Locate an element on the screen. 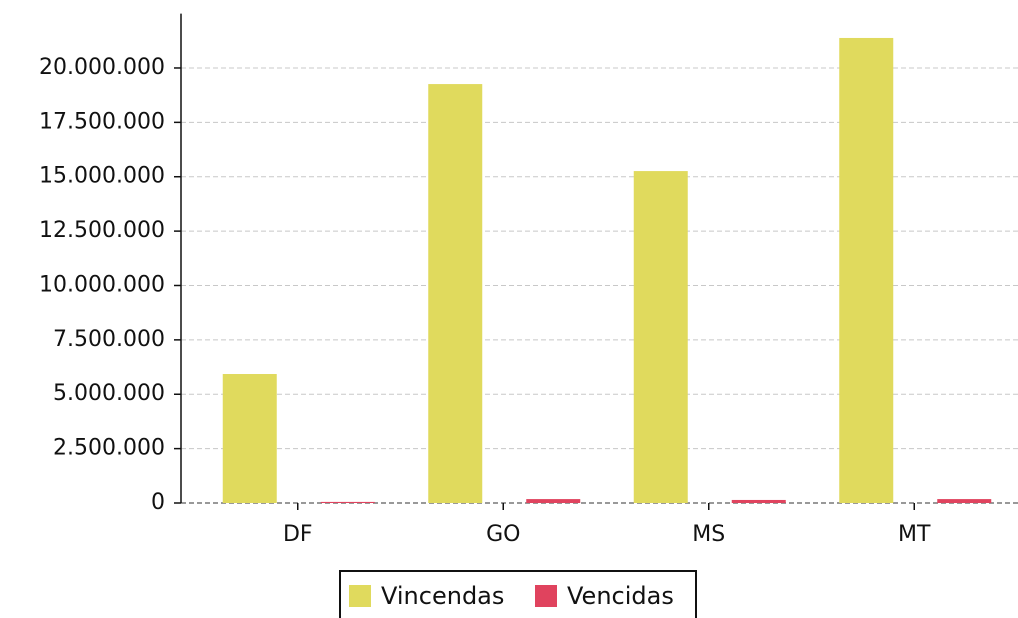 The height and width of the screenshot is (618, 1018). x-tick-label: MT is located at coordinates (914, 534).